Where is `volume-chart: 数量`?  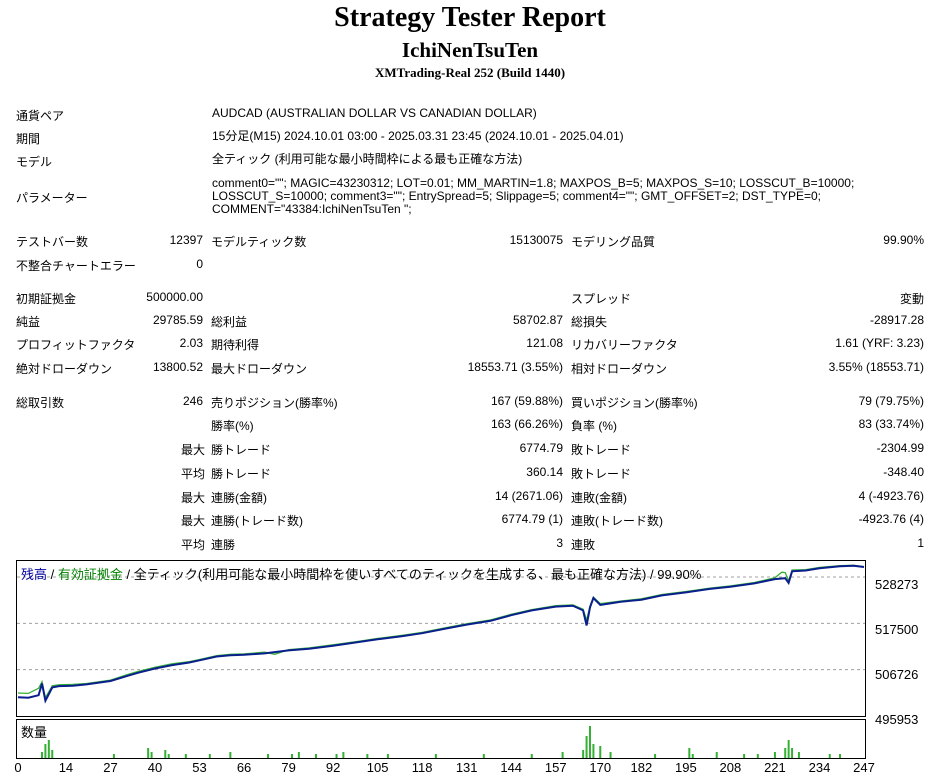
volume-chart: 数量 is located at coordinates (441, 739).